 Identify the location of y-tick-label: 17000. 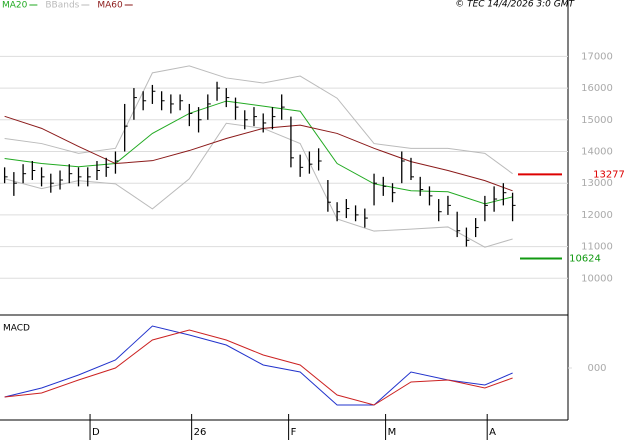
(597, 56).